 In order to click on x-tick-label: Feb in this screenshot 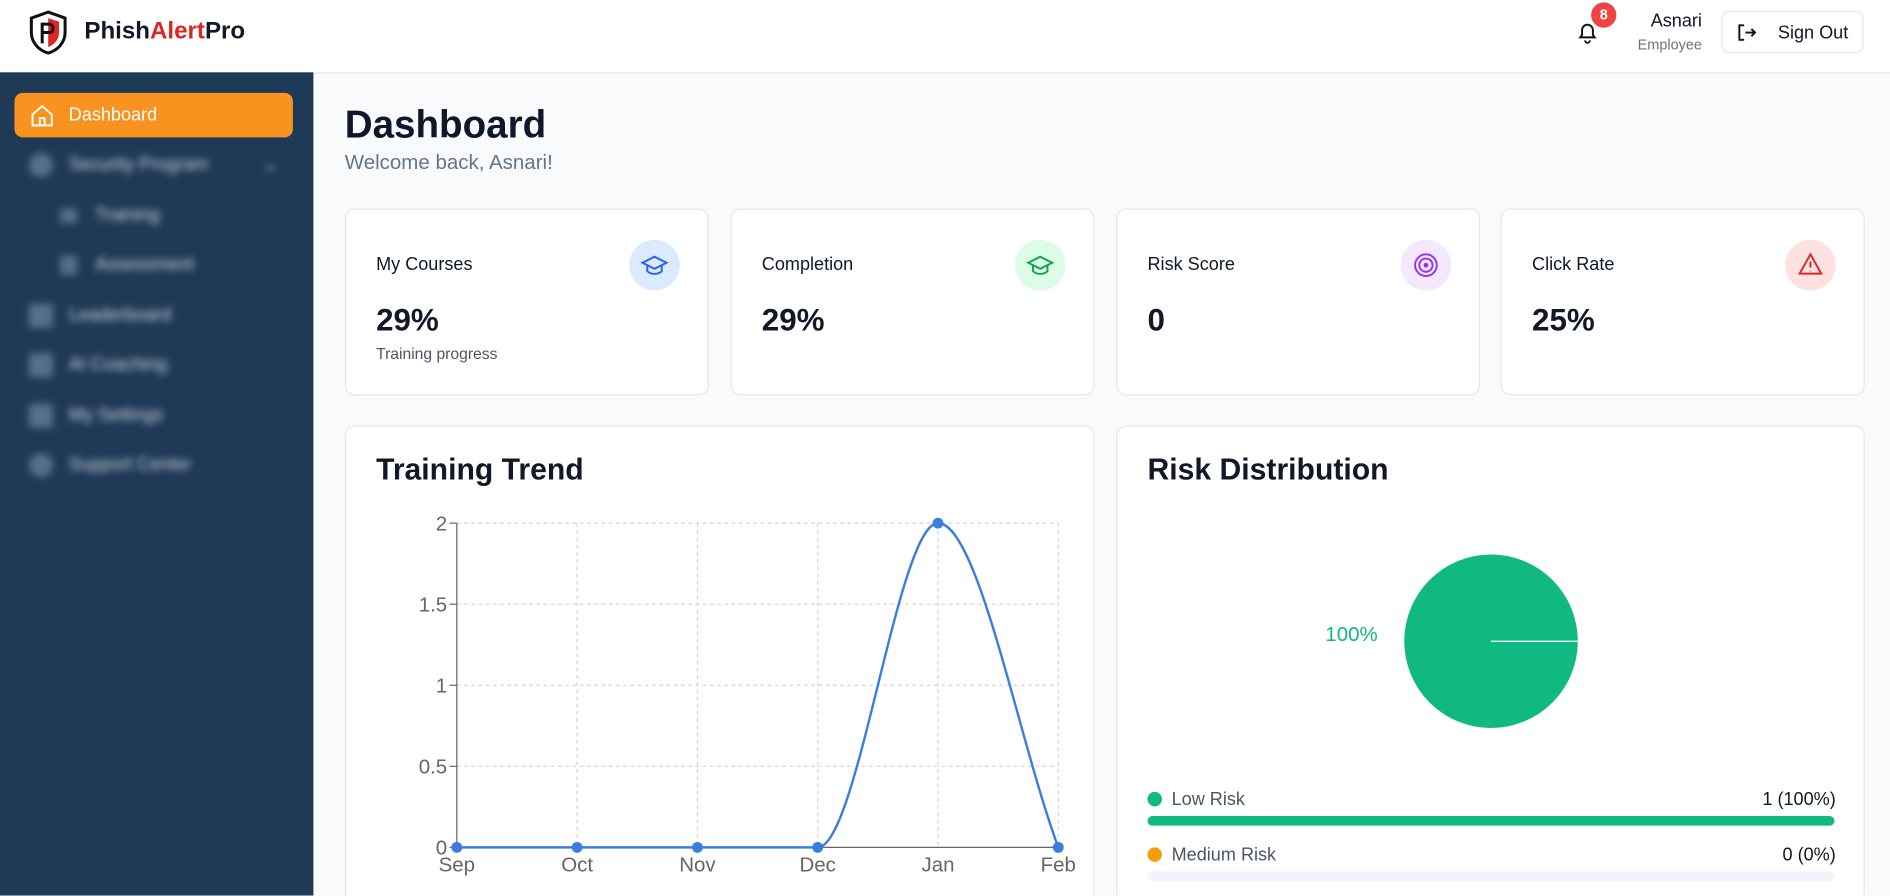, I will do `click(1058, 864)`.